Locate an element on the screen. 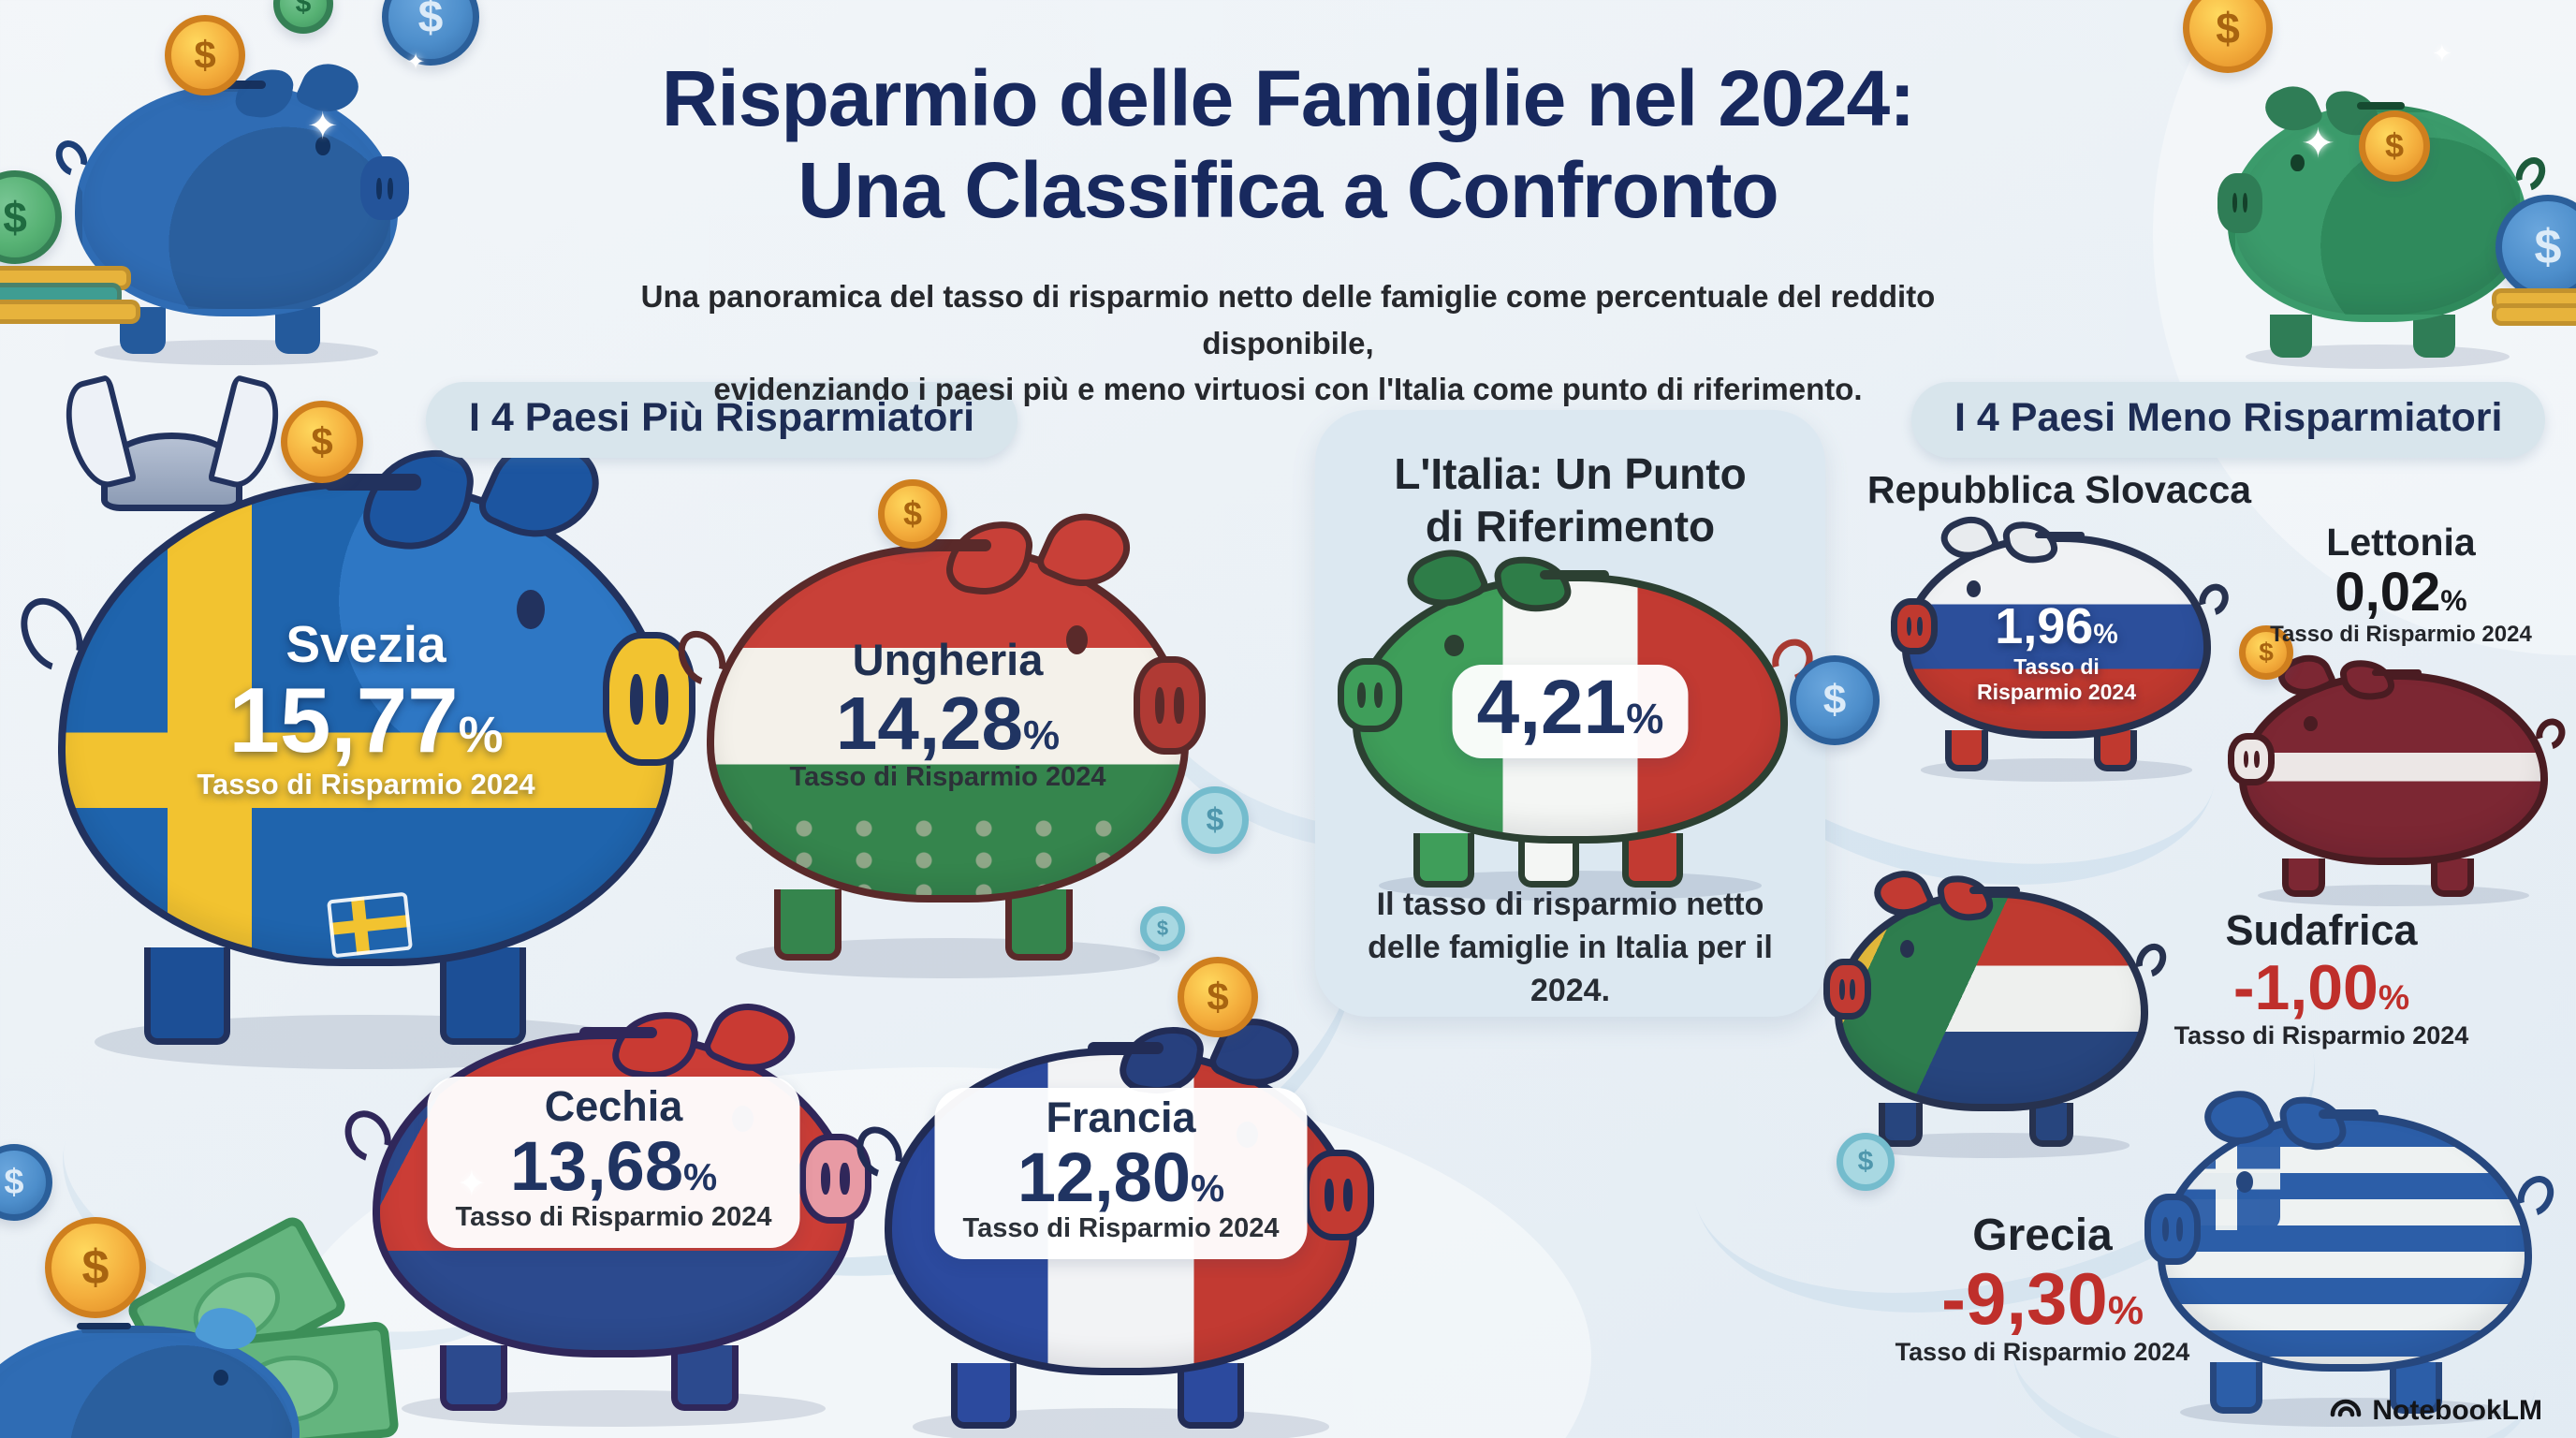 The height and width of the screenshot is (1438, 2576). svezia-stats: Svezia 15,77% Tasso di Risparmio 2024 is located at coordinates (366, 707).